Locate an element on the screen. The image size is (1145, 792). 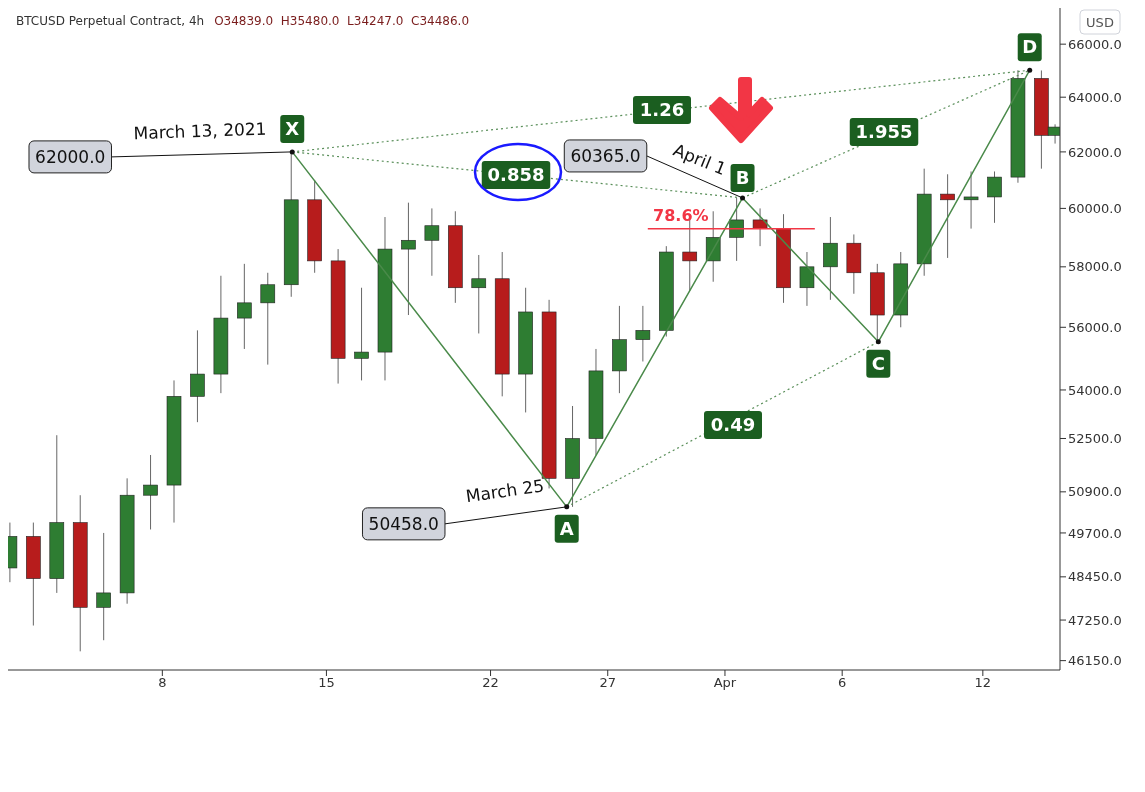
x-tick-label: 12 is located at coordinates (983, 683).